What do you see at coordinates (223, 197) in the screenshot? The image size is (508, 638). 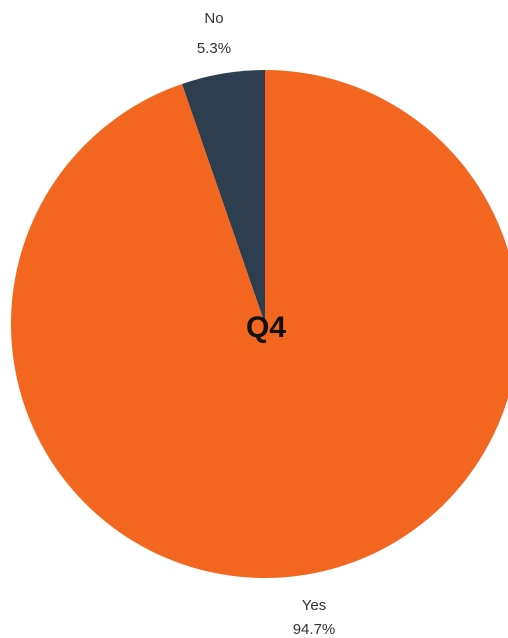 I see `pie-slice-no` at bounding box center [223, 197].